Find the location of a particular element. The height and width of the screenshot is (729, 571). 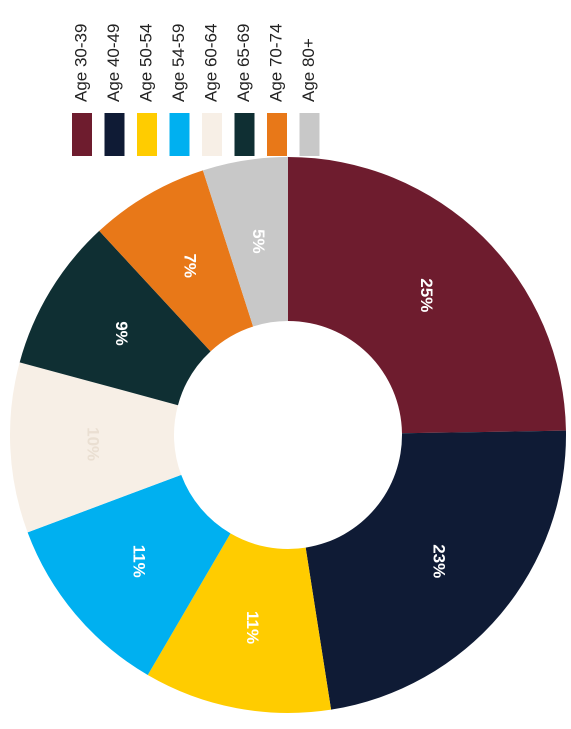

legend-label: Age 54-59 is located at coordinates (178, 63).